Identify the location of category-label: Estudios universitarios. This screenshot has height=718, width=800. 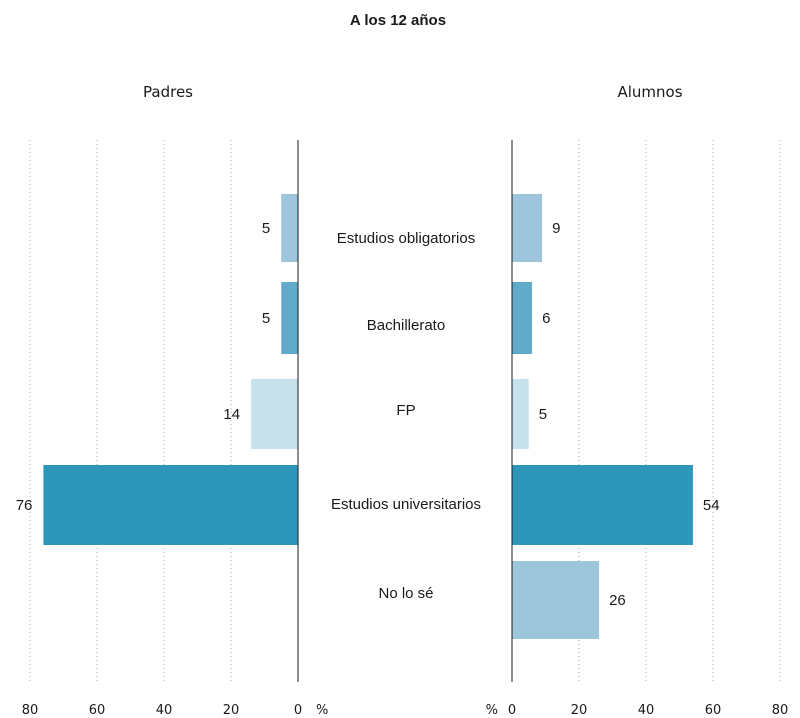
(406, 504).